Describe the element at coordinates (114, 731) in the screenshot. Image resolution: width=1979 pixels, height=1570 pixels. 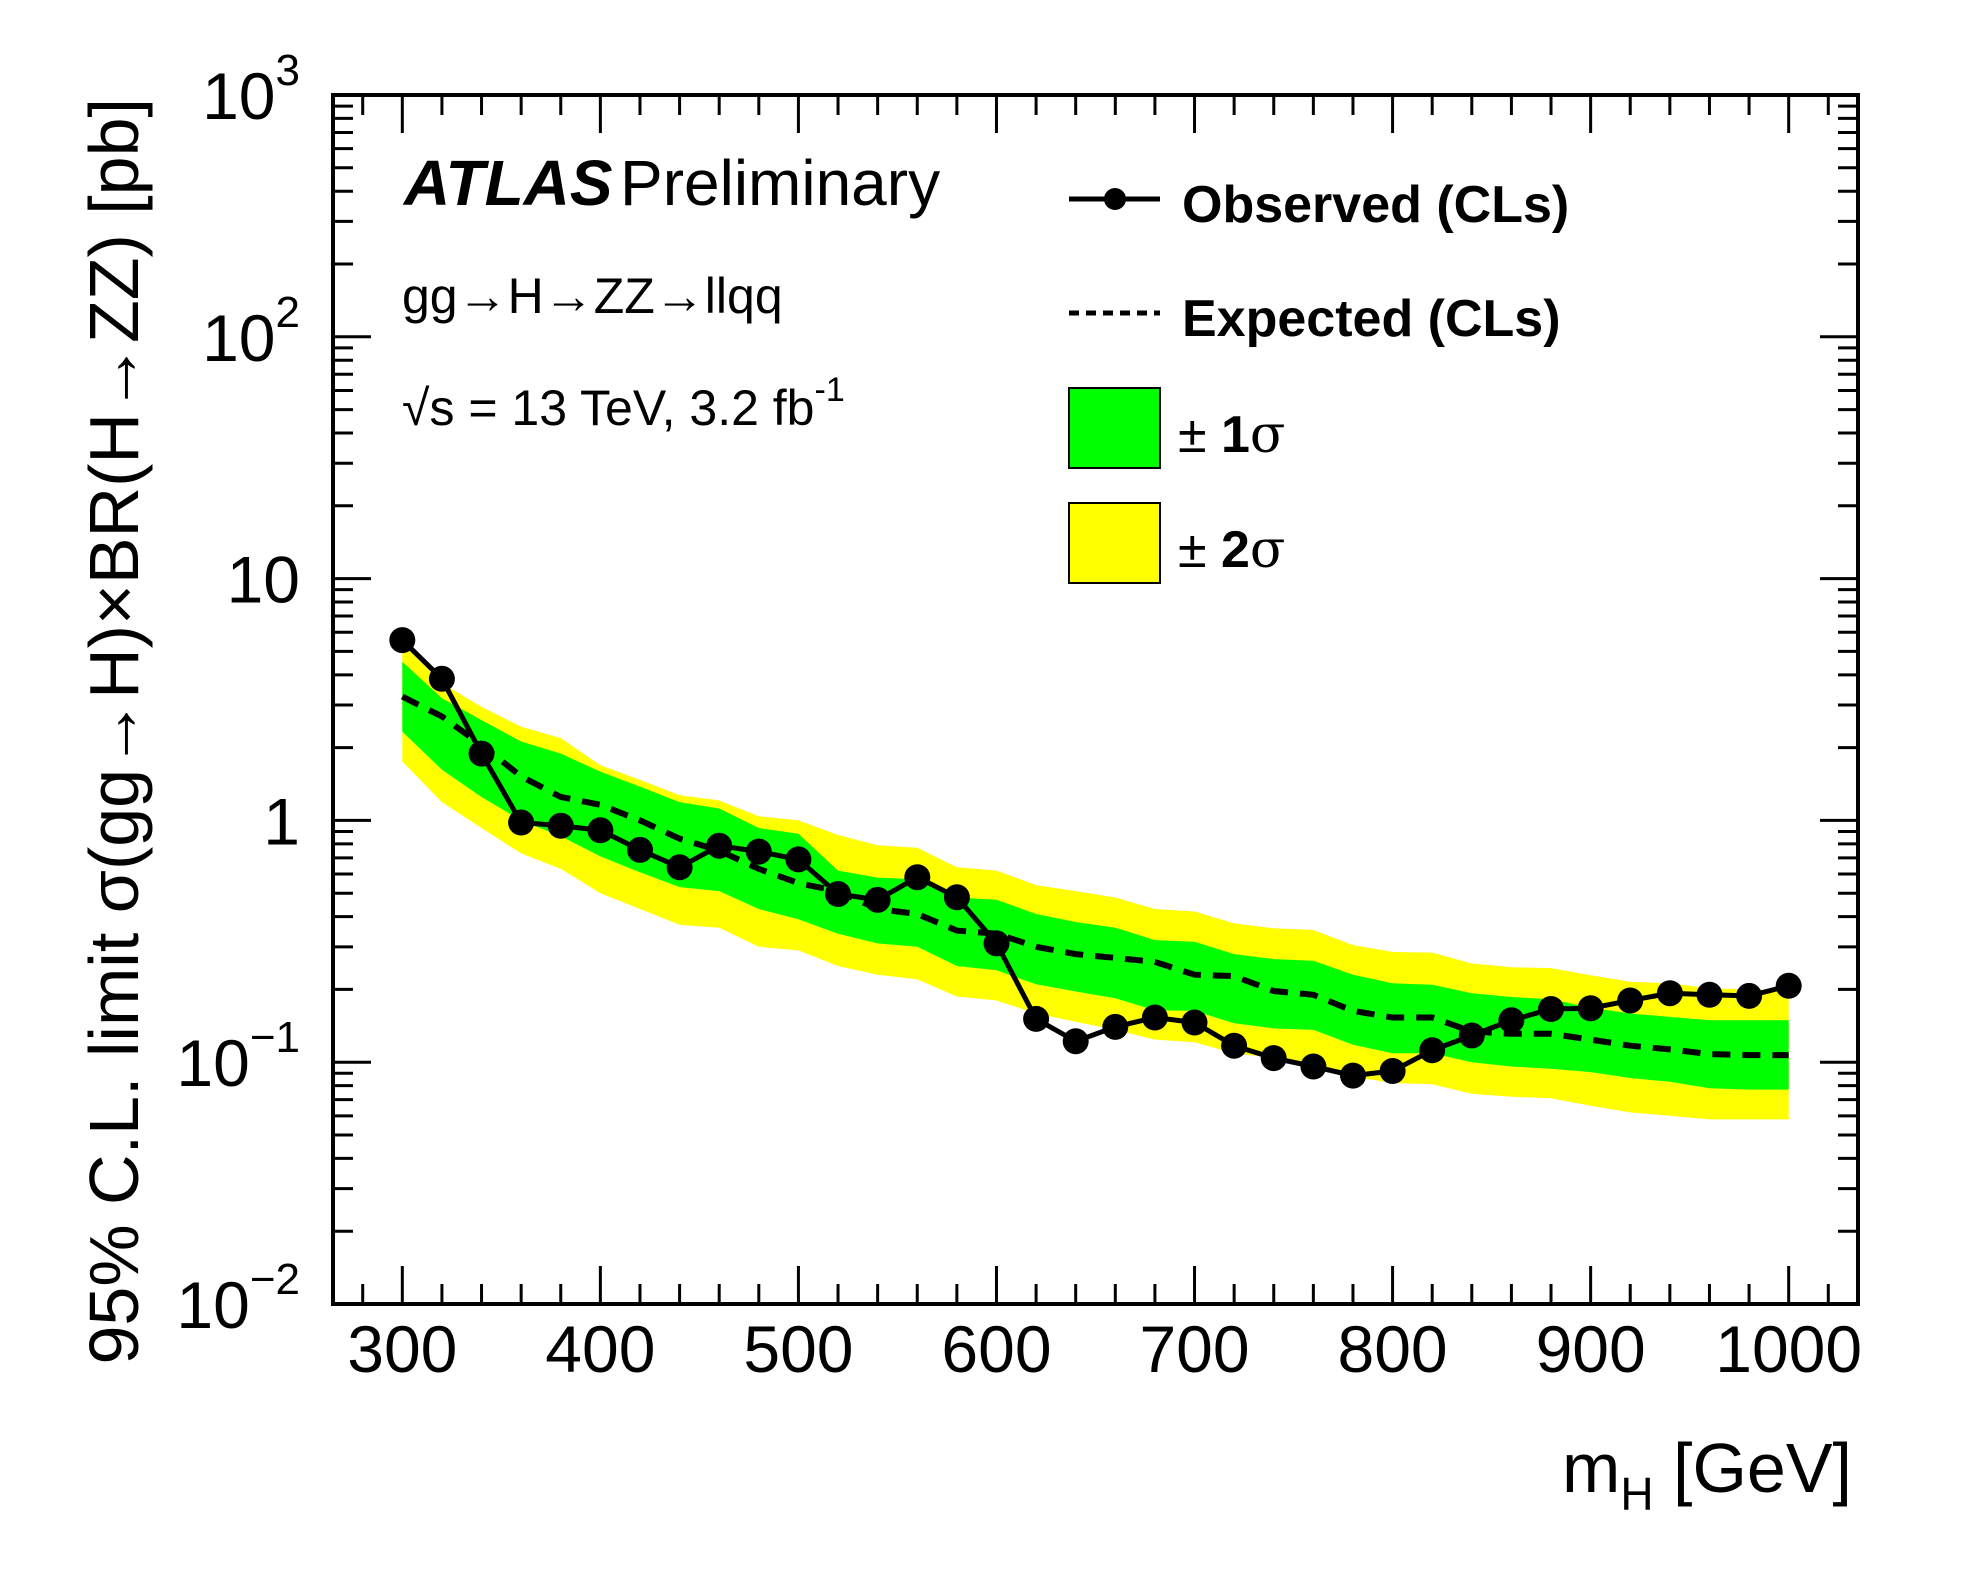
I see `y-axis-title: 95% C.L. limit σ(gg→H)×BR(H→ZZ) [pb]` at that location.